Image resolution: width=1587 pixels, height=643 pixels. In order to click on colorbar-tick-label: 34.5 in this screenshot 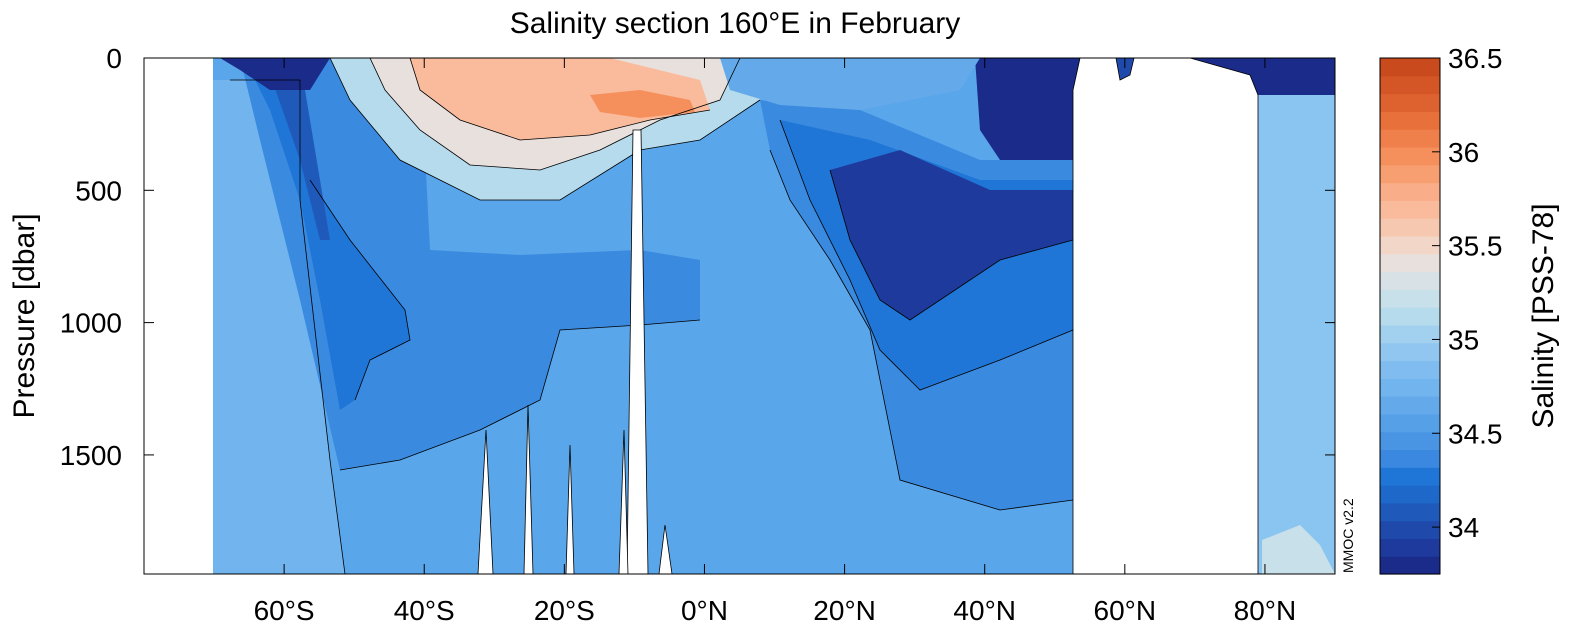, I will do `click(1475, 433)`.